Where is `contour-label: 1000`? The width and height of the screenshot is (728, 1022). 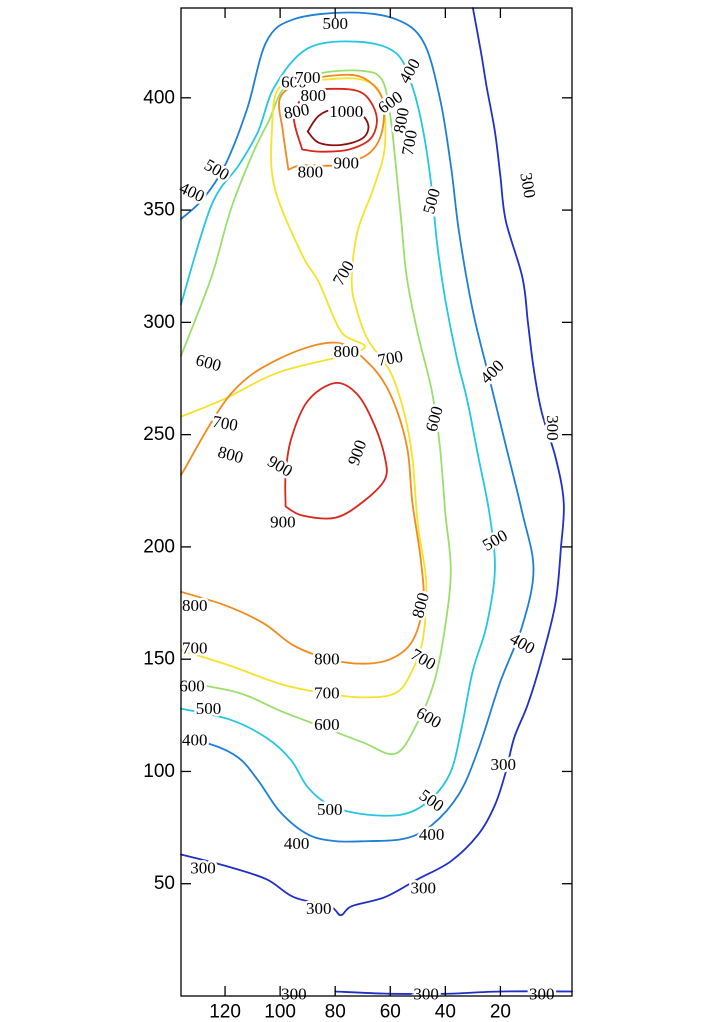 contour-label: 1000 is located at coordinates (346, 111).